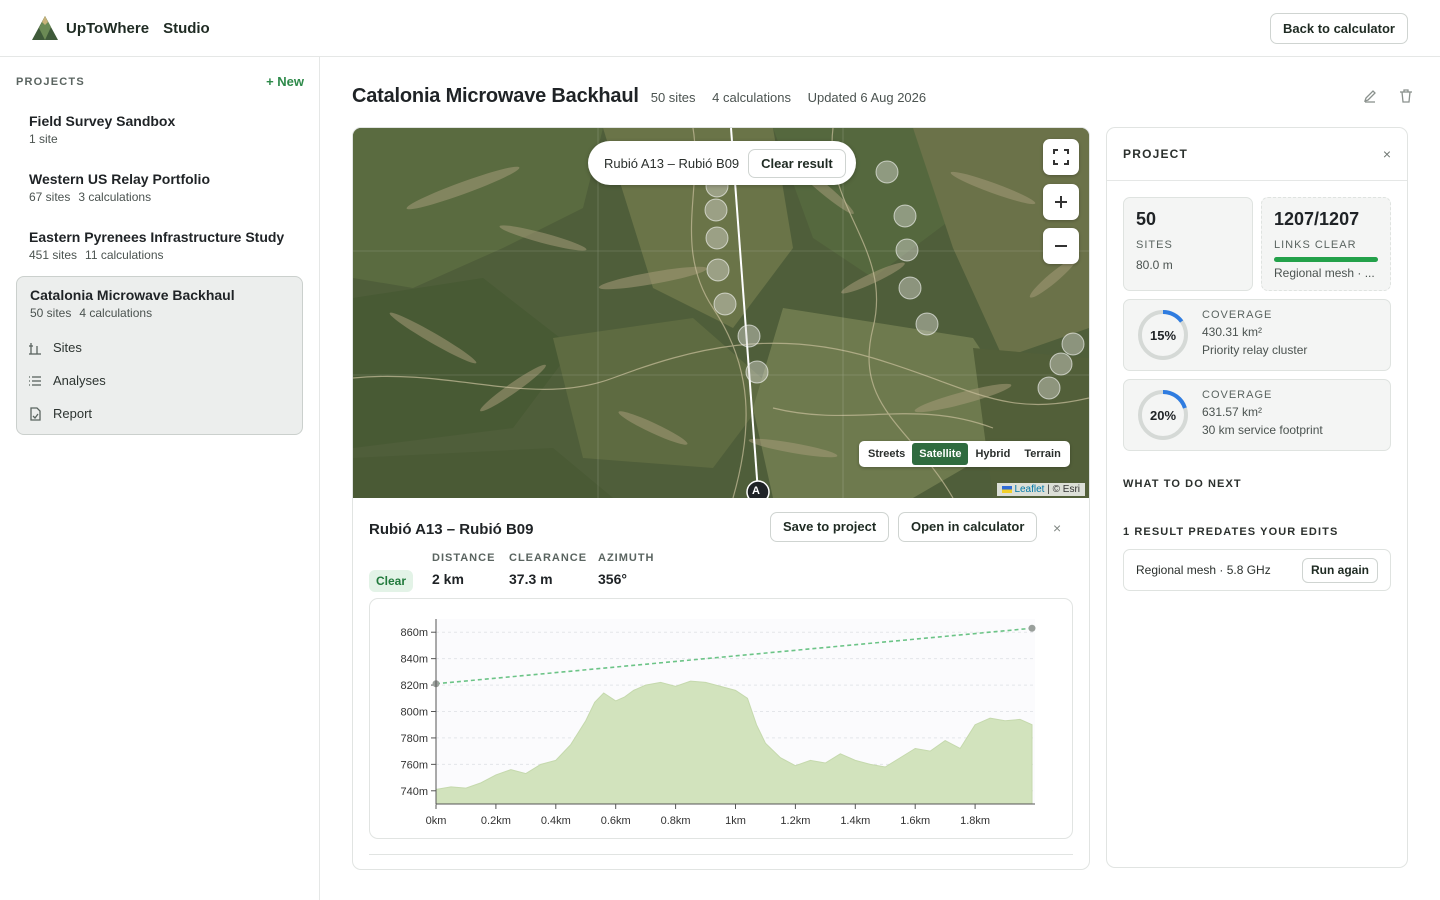 This screenshot has height=900, width=1440. What do you see at coordinates (102, 121) in the screenshot?
I see `project-name: Field Survey Sandbox` at bounding box center [102, 121].